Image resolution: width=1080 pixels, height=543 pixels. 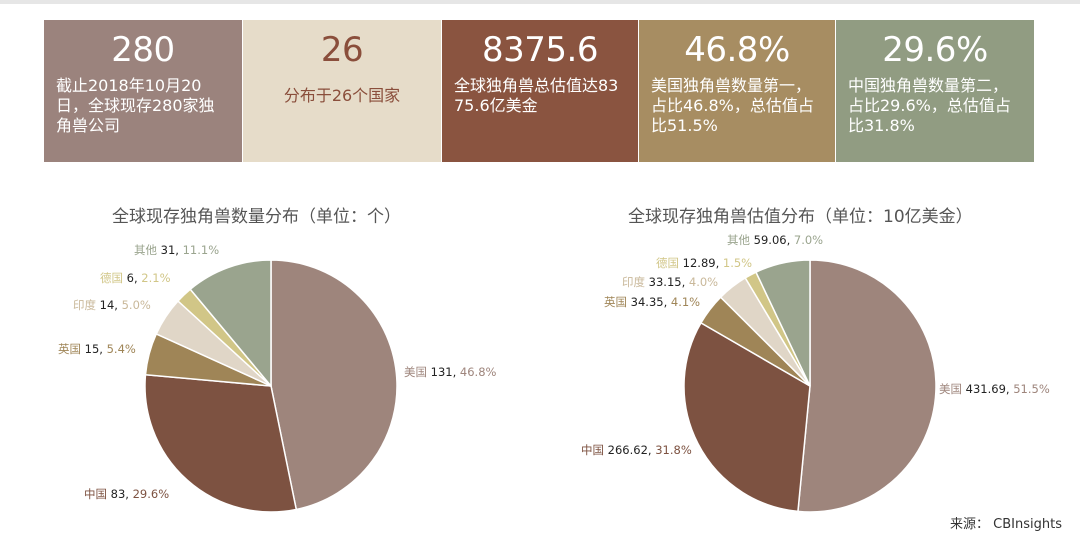 I want to click on stat-value: 280, so click(x=143, y=50).